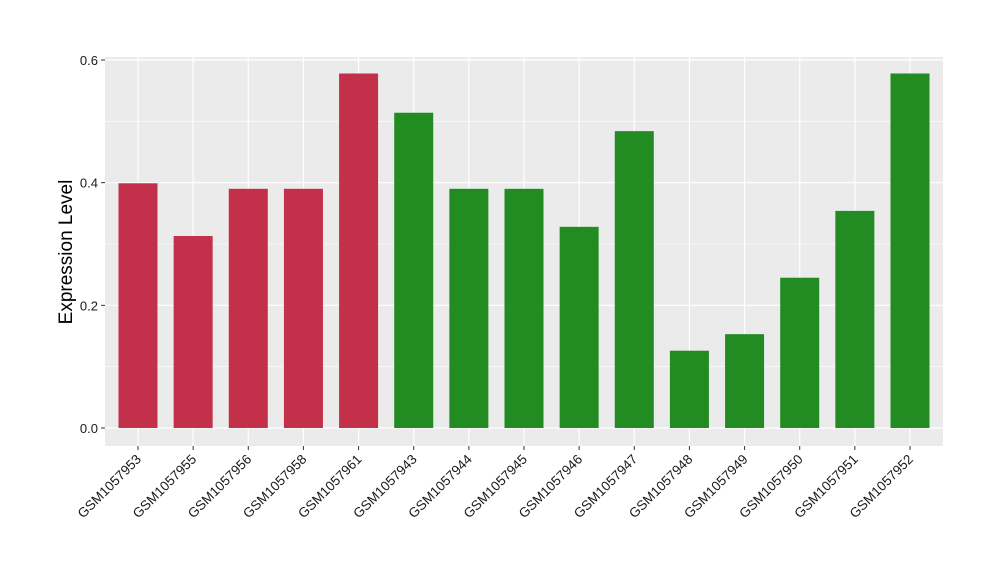 This screenshot has height=580, width=1000. What do you see at coordinates (89, 183) in the screenshot?
I see `y-tick-label: 0.4` at bounding box center [89, 183].